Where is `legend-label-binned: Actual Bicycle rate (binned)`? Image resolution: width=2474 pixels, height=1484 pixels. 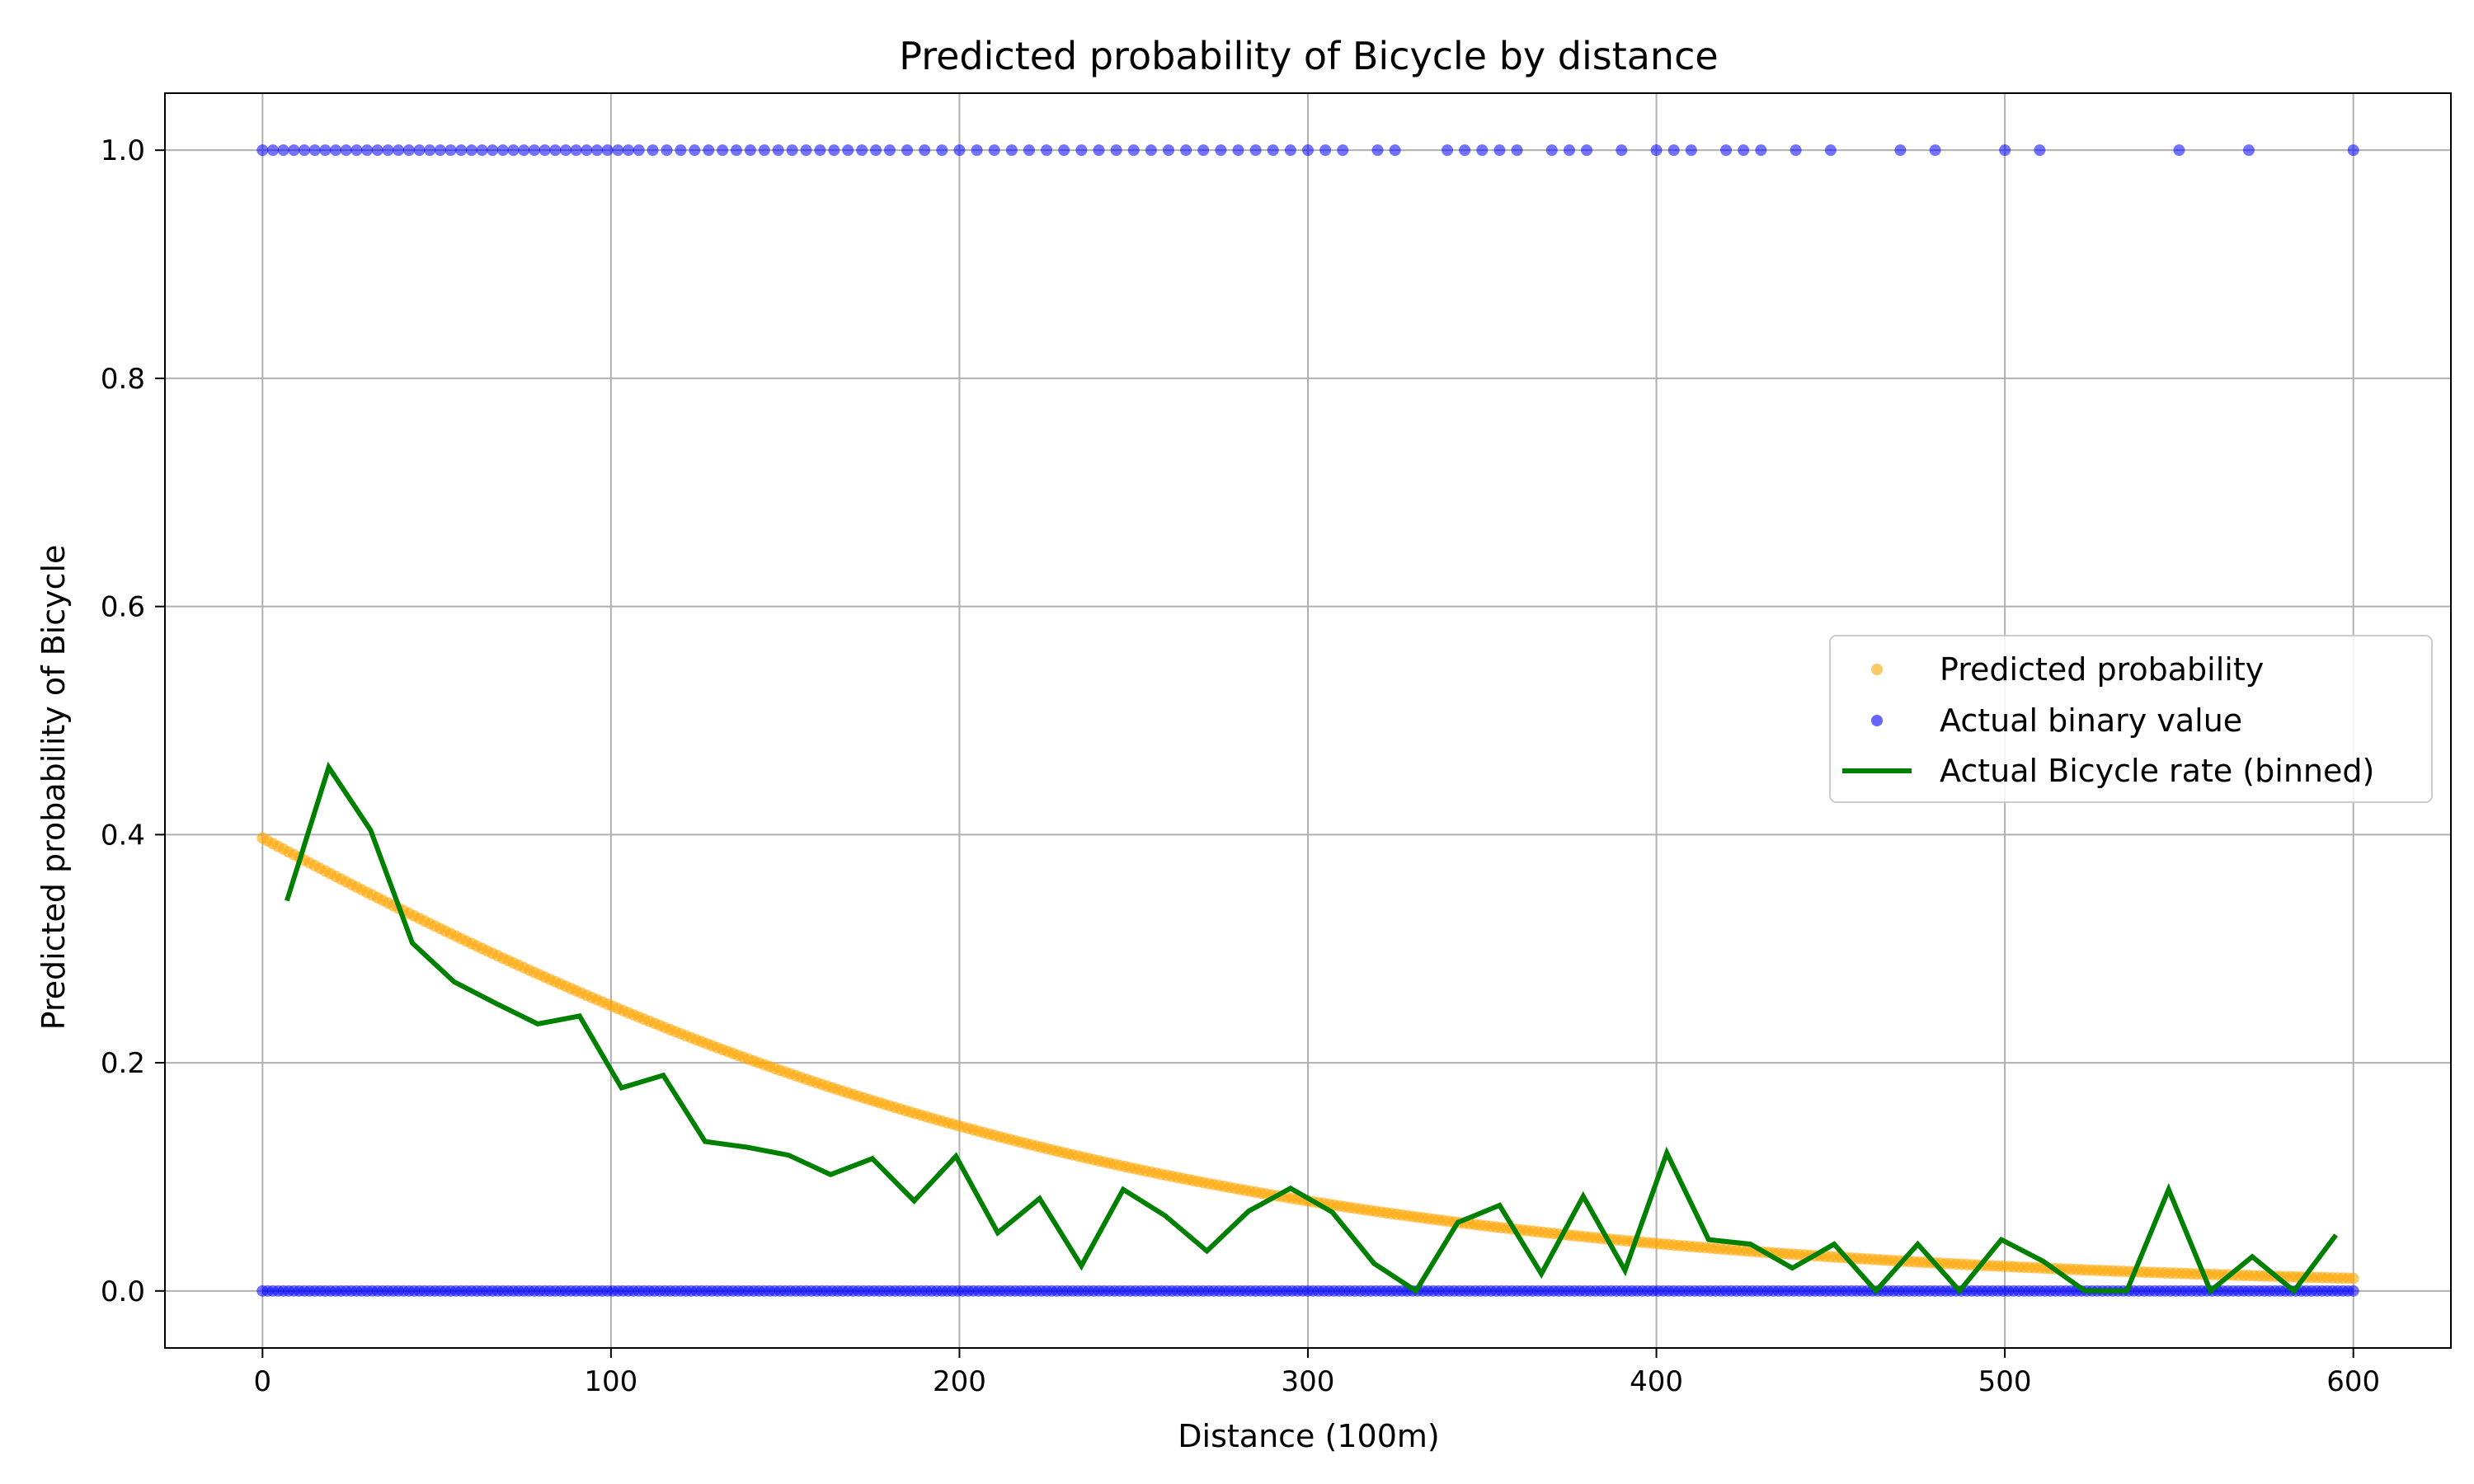
legend-label-binned: Actual Bicycle rate (binned) is located at coordinates (2157, 771).